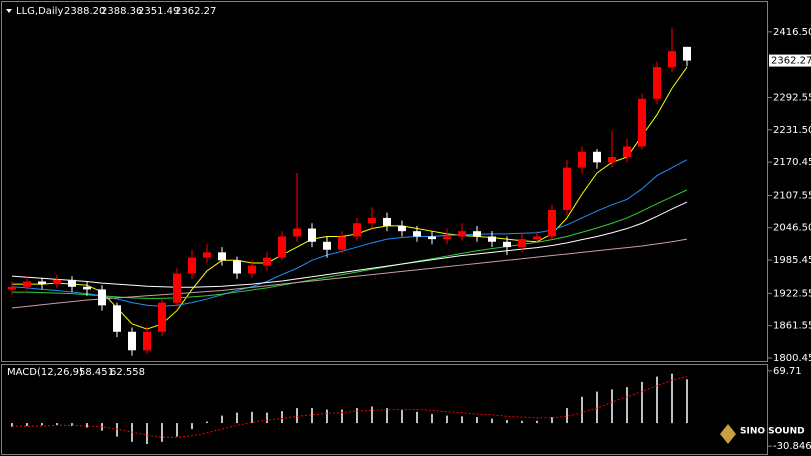 The height and width of the screenshot is (456, 811). Describe the element at coordinates (792, 130) in the screenshot. I see `y-tick-label: 2231.50` at that location.